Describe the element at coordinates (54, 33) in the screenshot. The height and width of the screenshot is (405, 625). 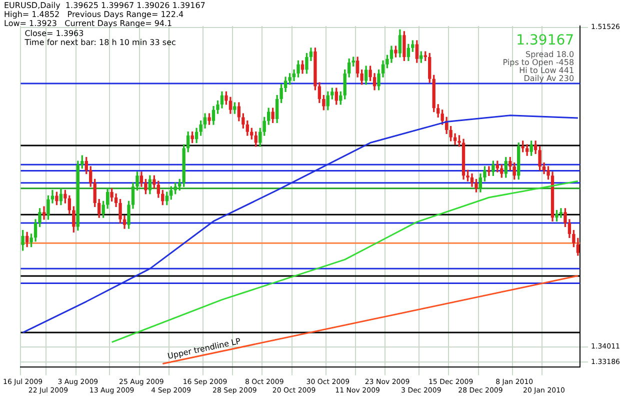
I see `annotation: Close= 1.3963` at that location.